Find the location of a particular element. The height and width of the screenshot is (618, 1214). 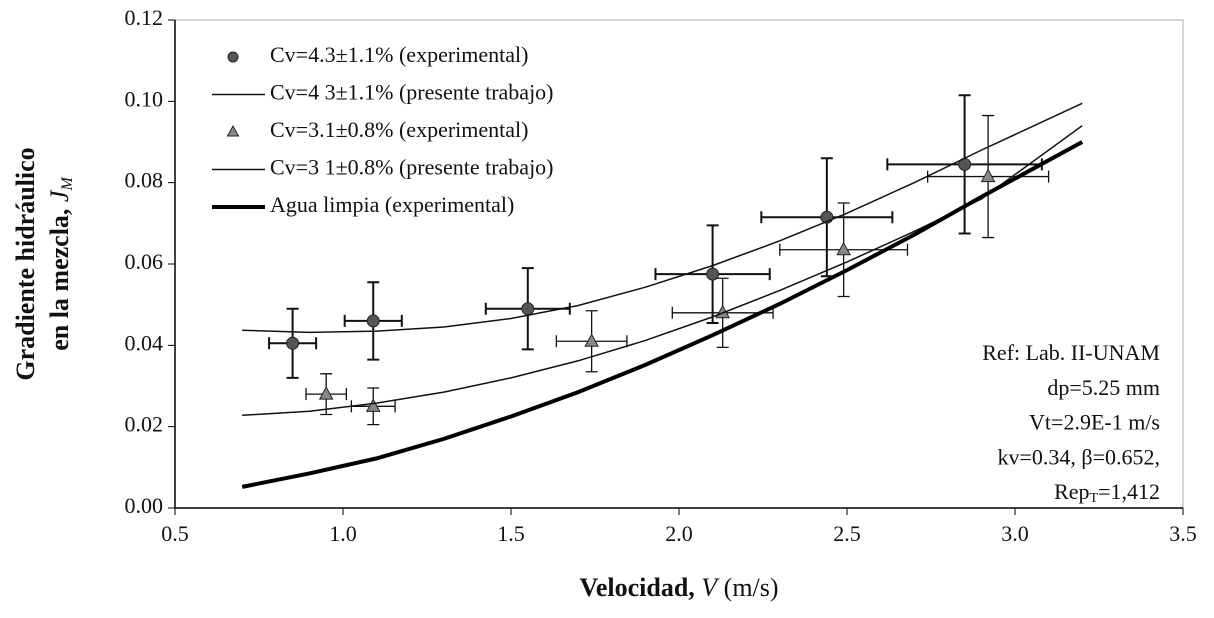

legend-label: Agua limpia (experimental) is located at coordinates (392, 204).